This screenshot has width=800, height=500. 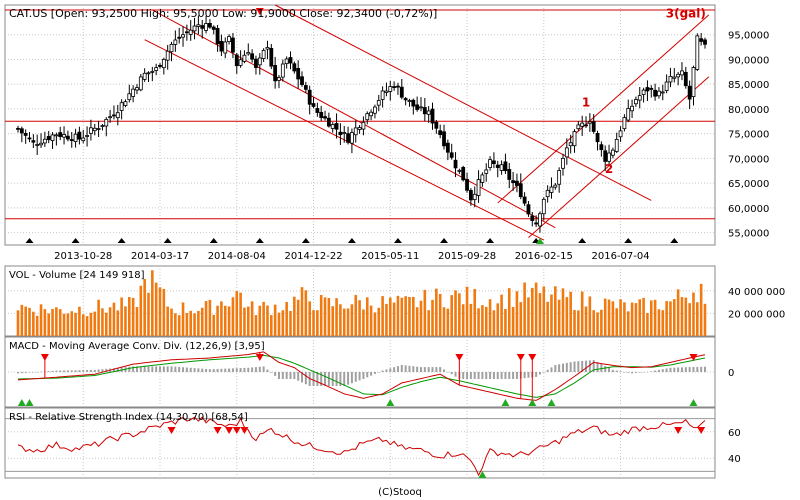 What do you see at coordinates (734, 433) in the screenshot?
I see `rsi-y-tick-label: 60` at bounding box center [734, 433].